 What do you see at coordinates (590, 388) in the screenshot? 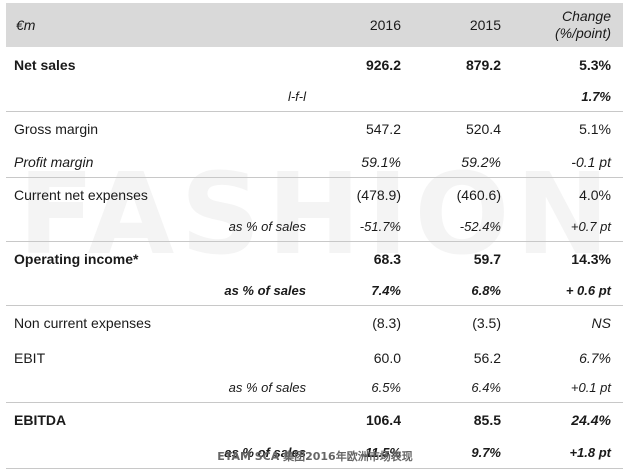
I see `value-change: +0.1 pt` at bounding box center [590, 388].